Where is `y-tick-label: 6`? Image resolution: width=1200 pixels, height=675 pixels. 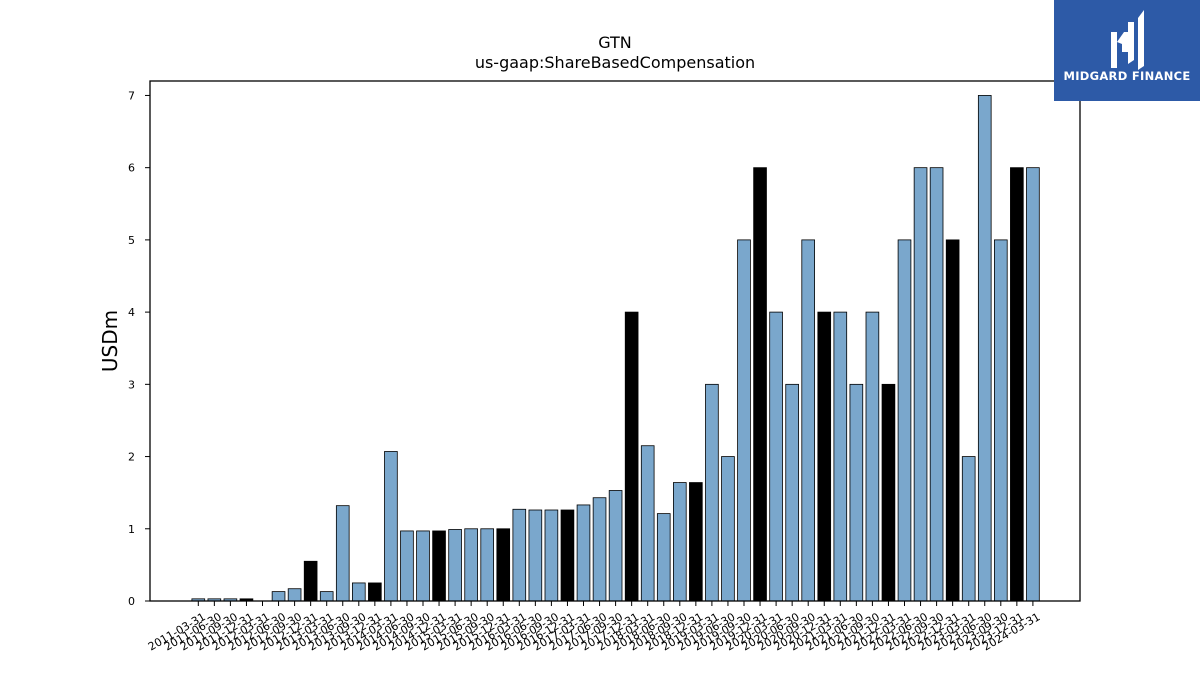
y-tick-label: 6 is located at coordinates (131, 168).